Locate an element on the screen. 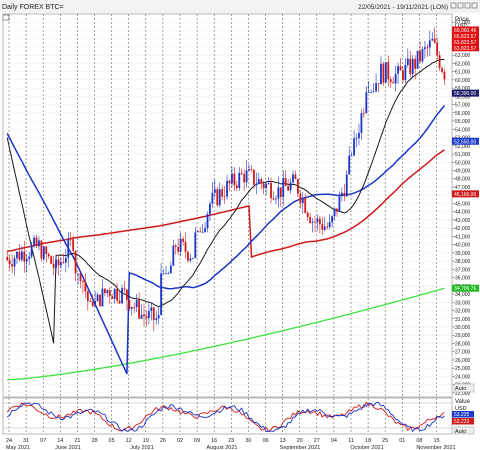  x-day-label: 24 is located at coordinates (9, 441).